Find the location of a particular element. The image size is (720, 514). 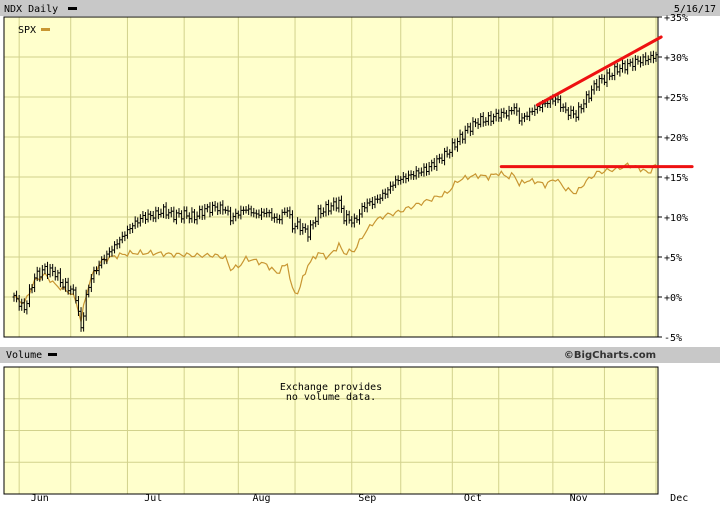

ndx-legend-swatch is located at coordinates (72, 8).